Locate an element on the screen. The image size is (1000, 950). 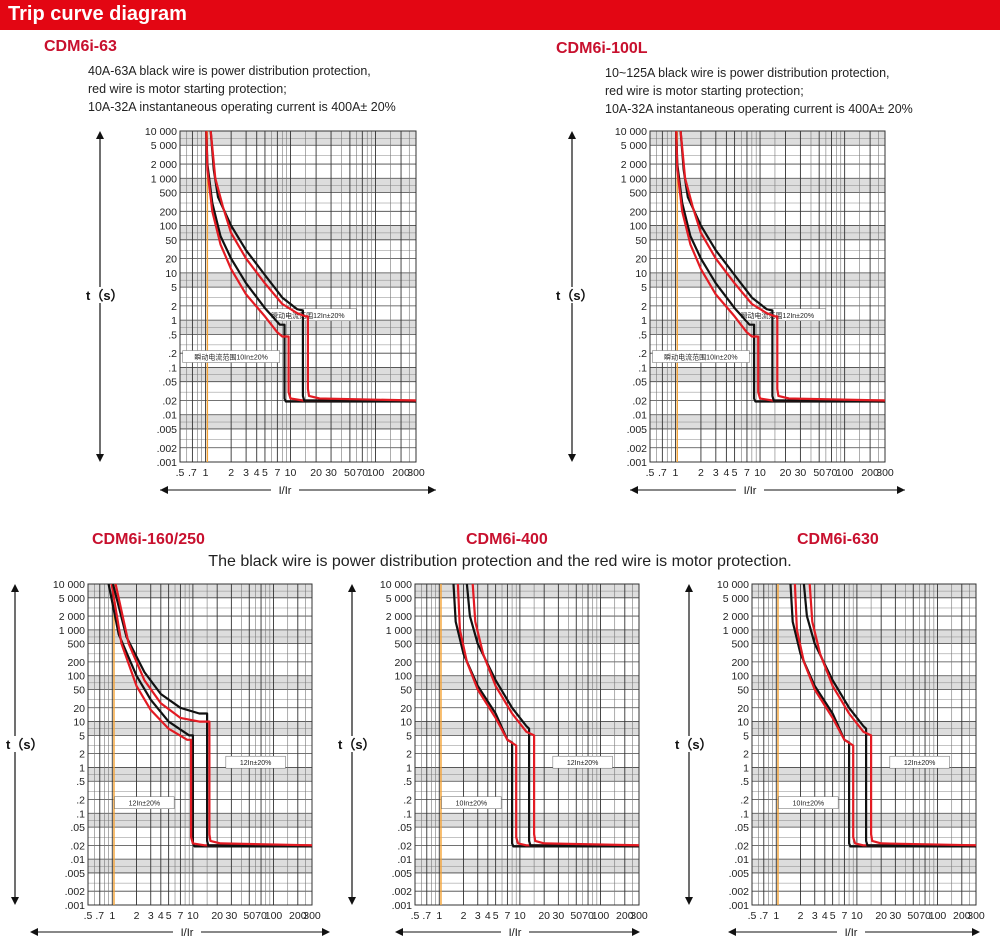
y-tick-label: 500 is located at coordinates (638, 194).